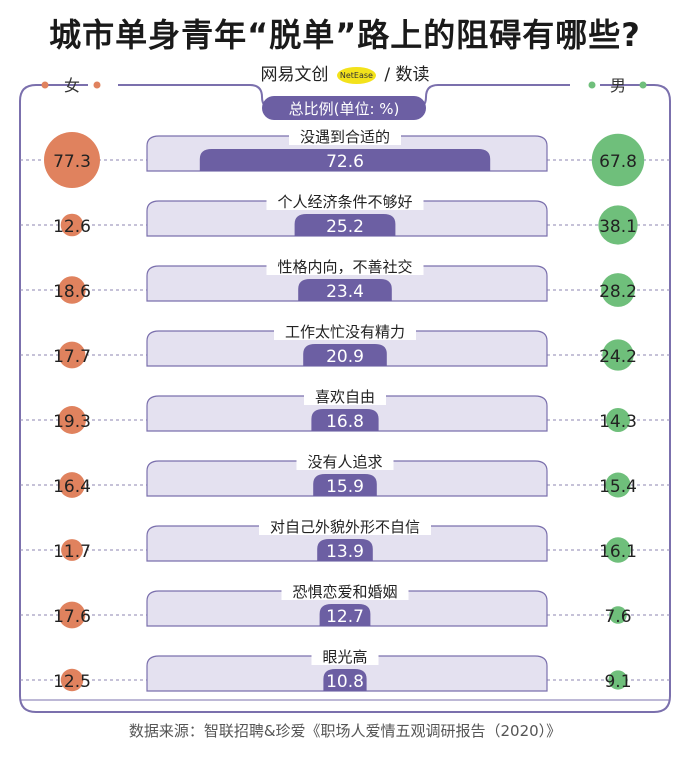 This screenshot has height=758, width=690. I want to click on female-value-label: 19.3, so click(72, 422).